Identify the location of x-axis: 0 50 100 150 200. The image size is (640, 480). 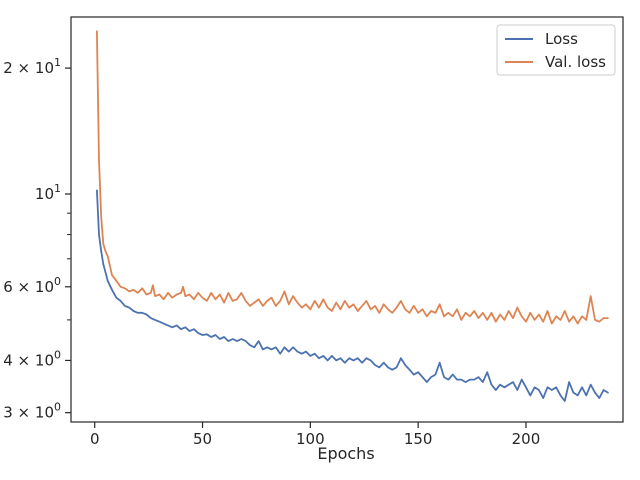
(315, 435).